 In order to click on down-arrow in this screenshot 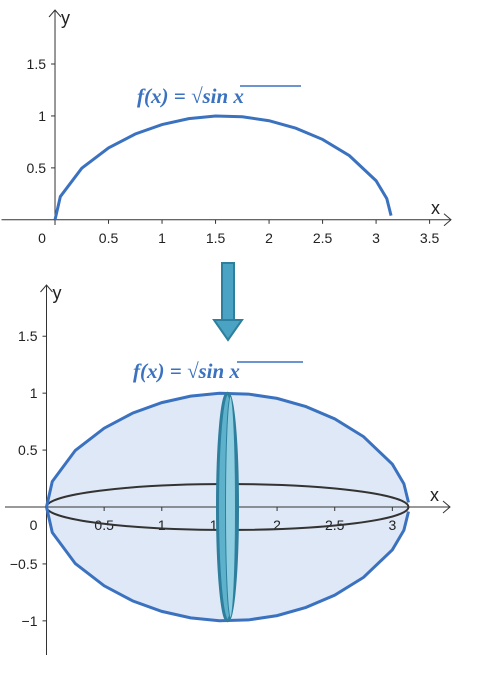, I will do `click(228, 302)`.